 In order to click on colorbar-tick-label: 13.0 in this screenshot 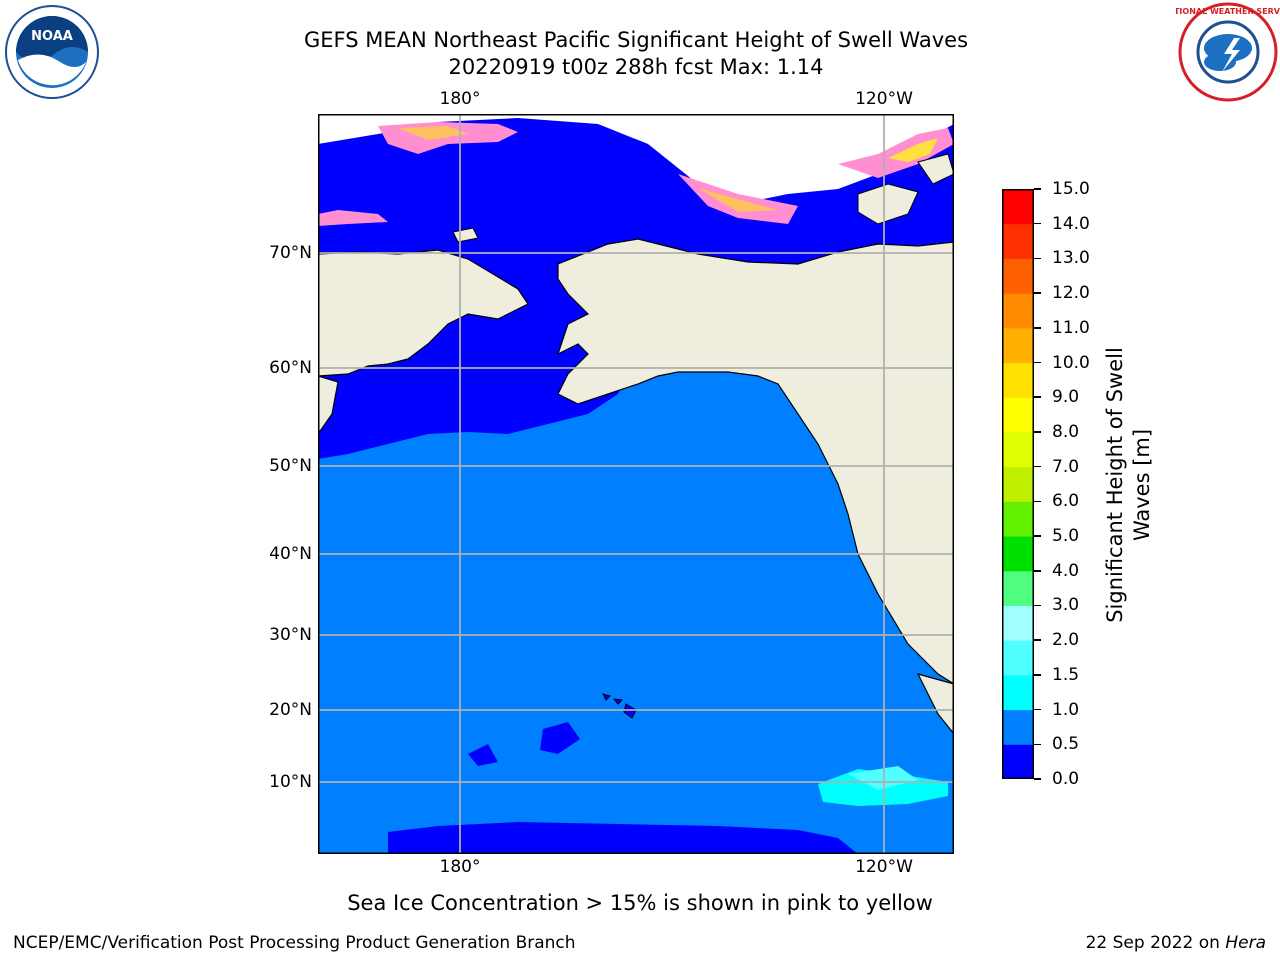, I will do `click(1071, 258)`.